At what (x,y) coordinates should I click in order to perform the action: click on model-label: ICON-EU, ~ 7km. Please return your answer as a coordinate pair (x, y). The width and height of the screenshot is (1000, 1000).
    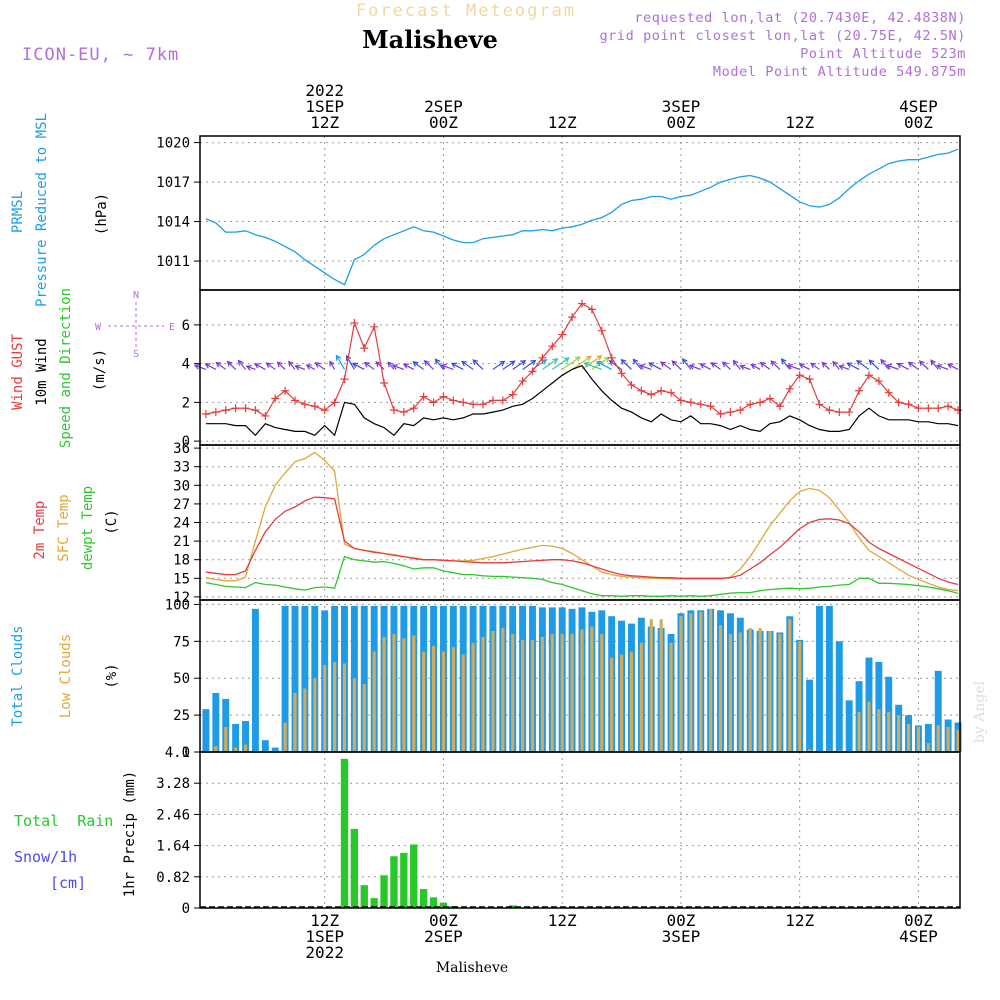
    Looking at the image, I should click on (100, 55).